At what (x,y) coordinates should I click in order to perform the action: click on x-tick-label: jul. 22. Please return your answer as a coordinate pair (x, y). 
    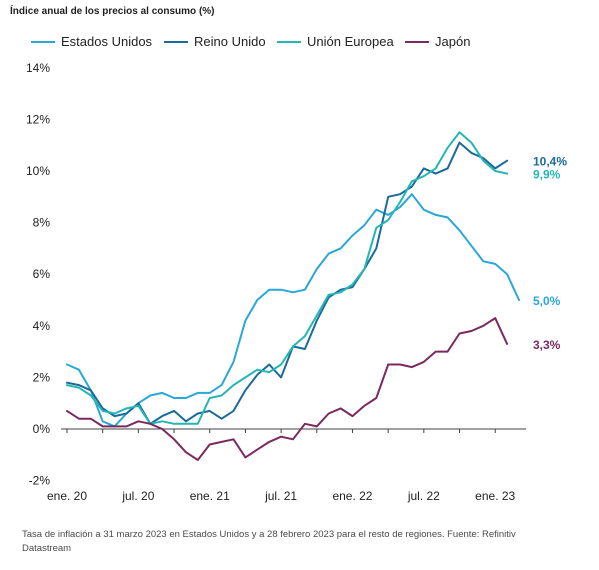
    Looking at the image, I should click on (423, 496).